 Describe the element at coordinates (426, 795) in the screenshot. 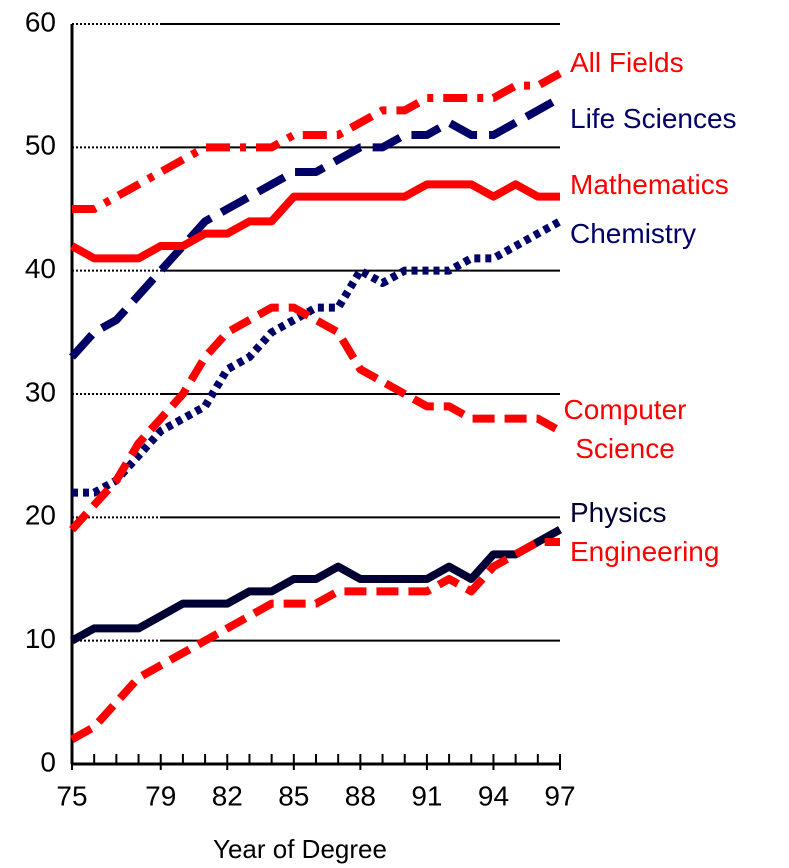

I see `x-tick-label: 91` at that location.